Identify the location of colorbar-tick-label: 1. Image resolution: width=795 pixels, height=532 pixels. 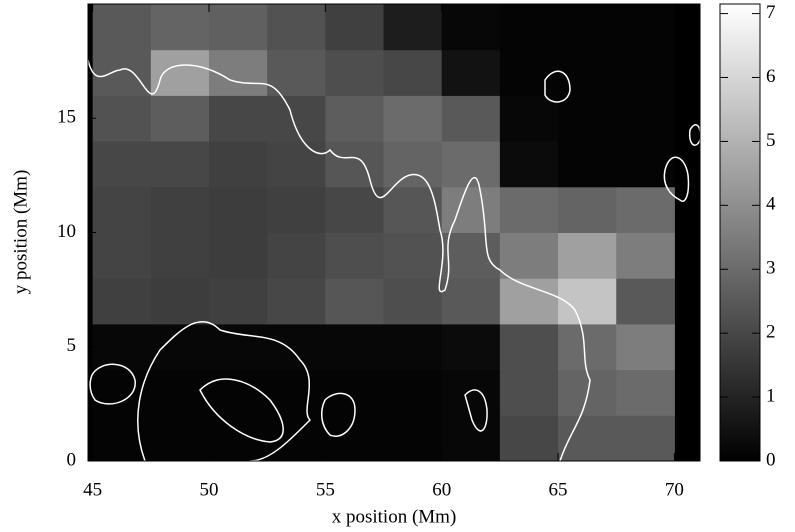
(771, 395).